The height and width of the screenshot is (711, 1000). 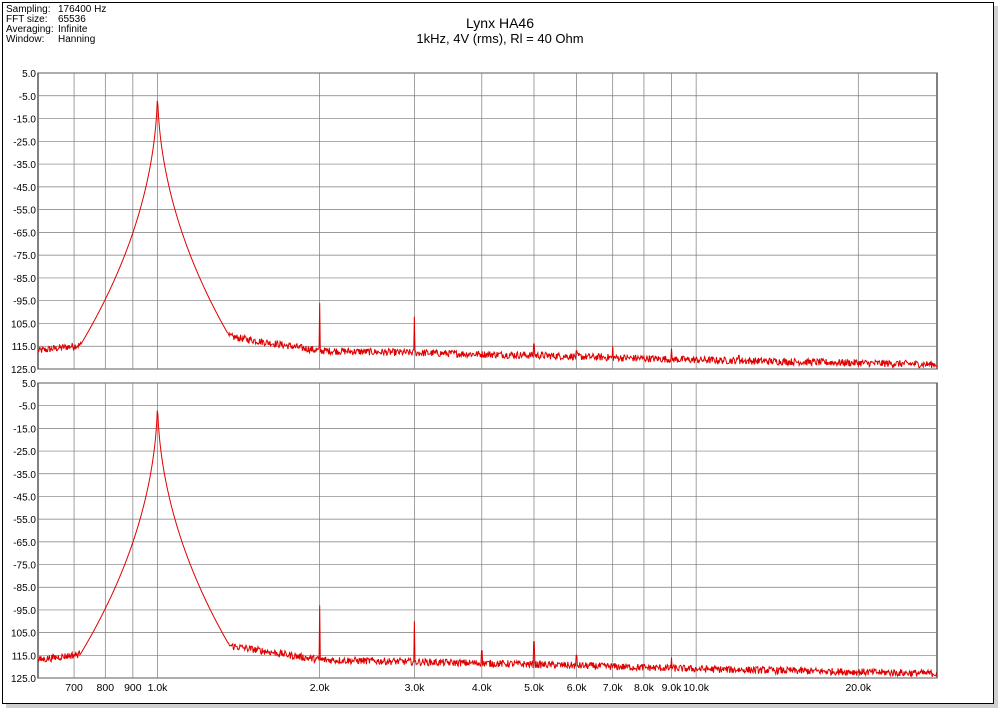 What do you see at coordinates (51, 39) in the screenshot?
I see `info-window: Window: Hanning` at bounding box center [51, 39].